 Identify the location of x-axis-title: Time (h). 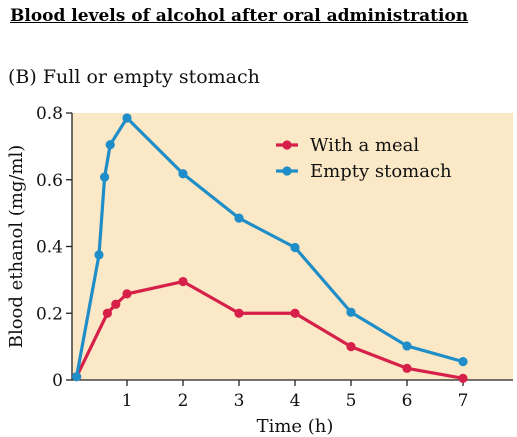
(295, 426).